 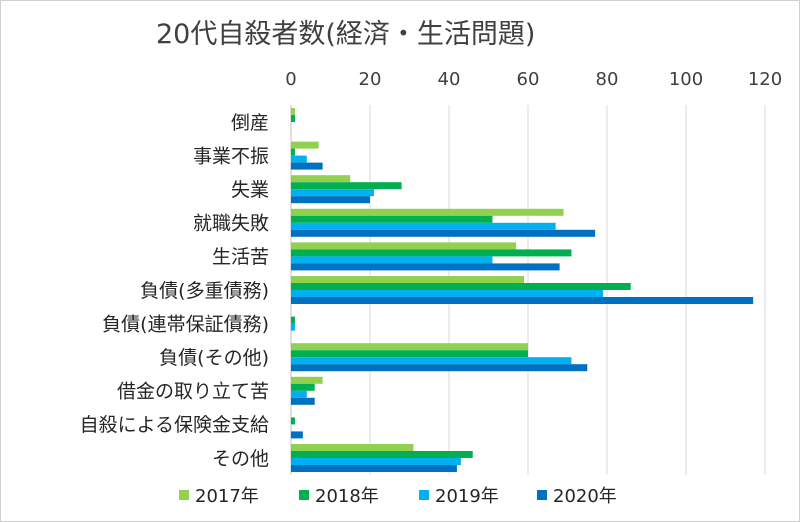 What do you see at coordinates (250, 190) in the screenshot?
I see `category-label: 失業` at bounding box center [250, 190].